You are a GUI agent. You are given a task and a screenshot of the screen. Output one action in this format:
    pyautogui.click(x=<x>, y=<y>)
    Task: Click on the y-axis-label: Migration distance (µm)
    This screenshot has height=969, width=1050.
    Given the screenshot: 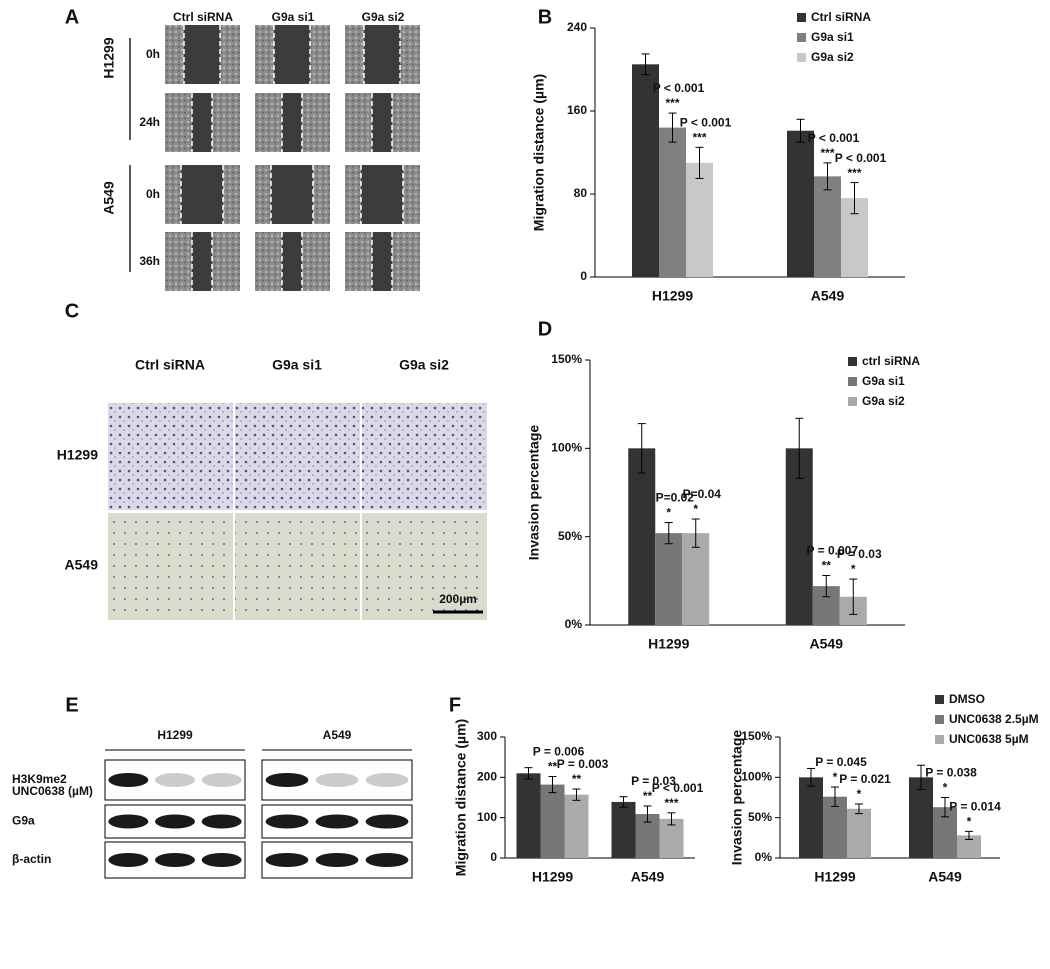 What is the action you would take?
    pyautogui.click(x=461, y=797)
    